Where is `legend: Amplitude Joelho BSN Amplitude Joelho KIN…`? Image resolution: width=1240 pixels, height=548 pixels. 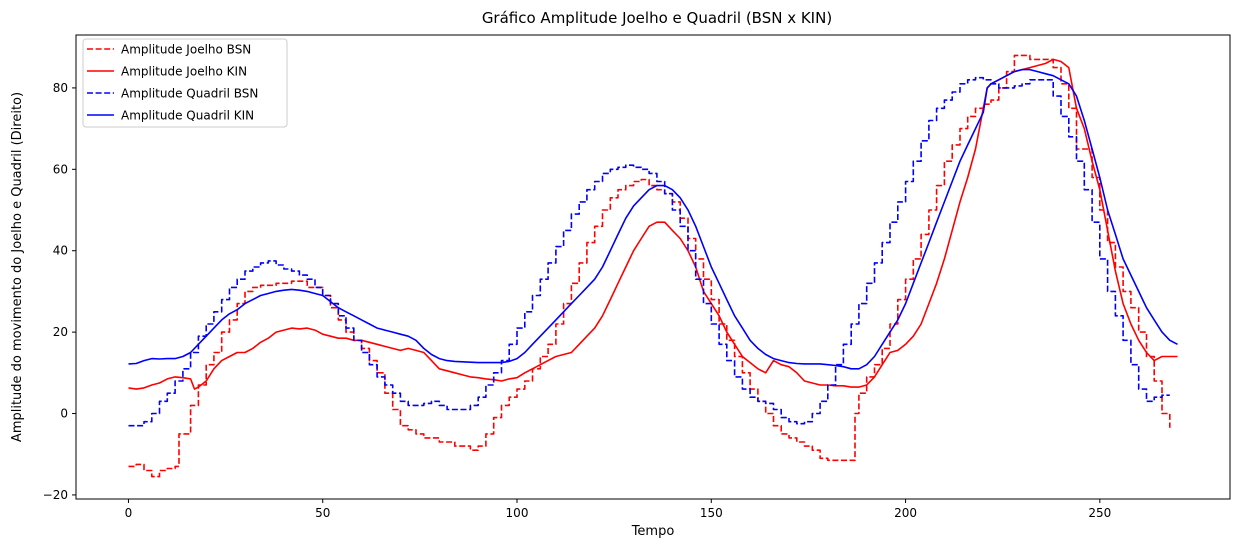
legend: Amplitude Joelho BSN Amplitude Joelho KIN… is located at coordinates (185, 83).